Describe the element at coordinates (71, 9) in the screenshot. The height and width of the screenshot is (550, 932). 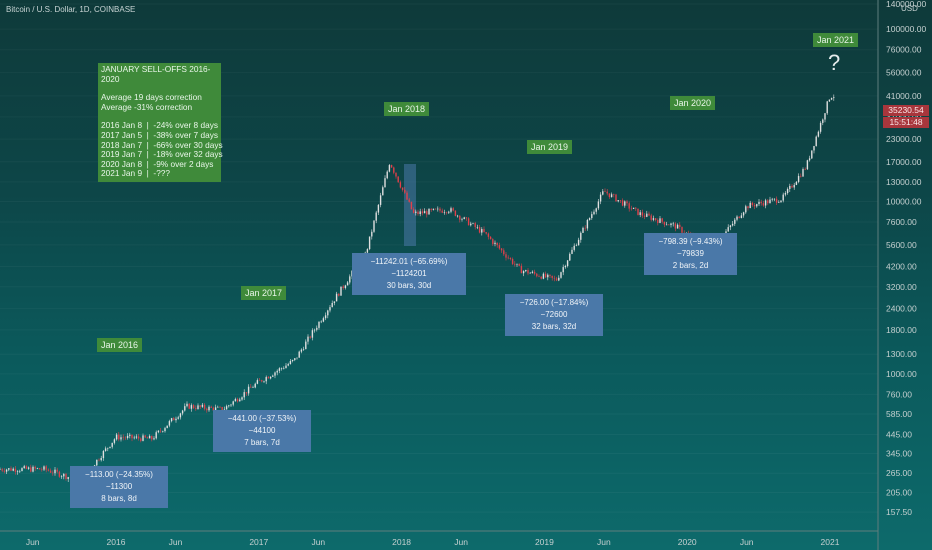
I see `symbol-title: Bitcoin / U.S. Dollar, 1D, COINBASE` at that location.